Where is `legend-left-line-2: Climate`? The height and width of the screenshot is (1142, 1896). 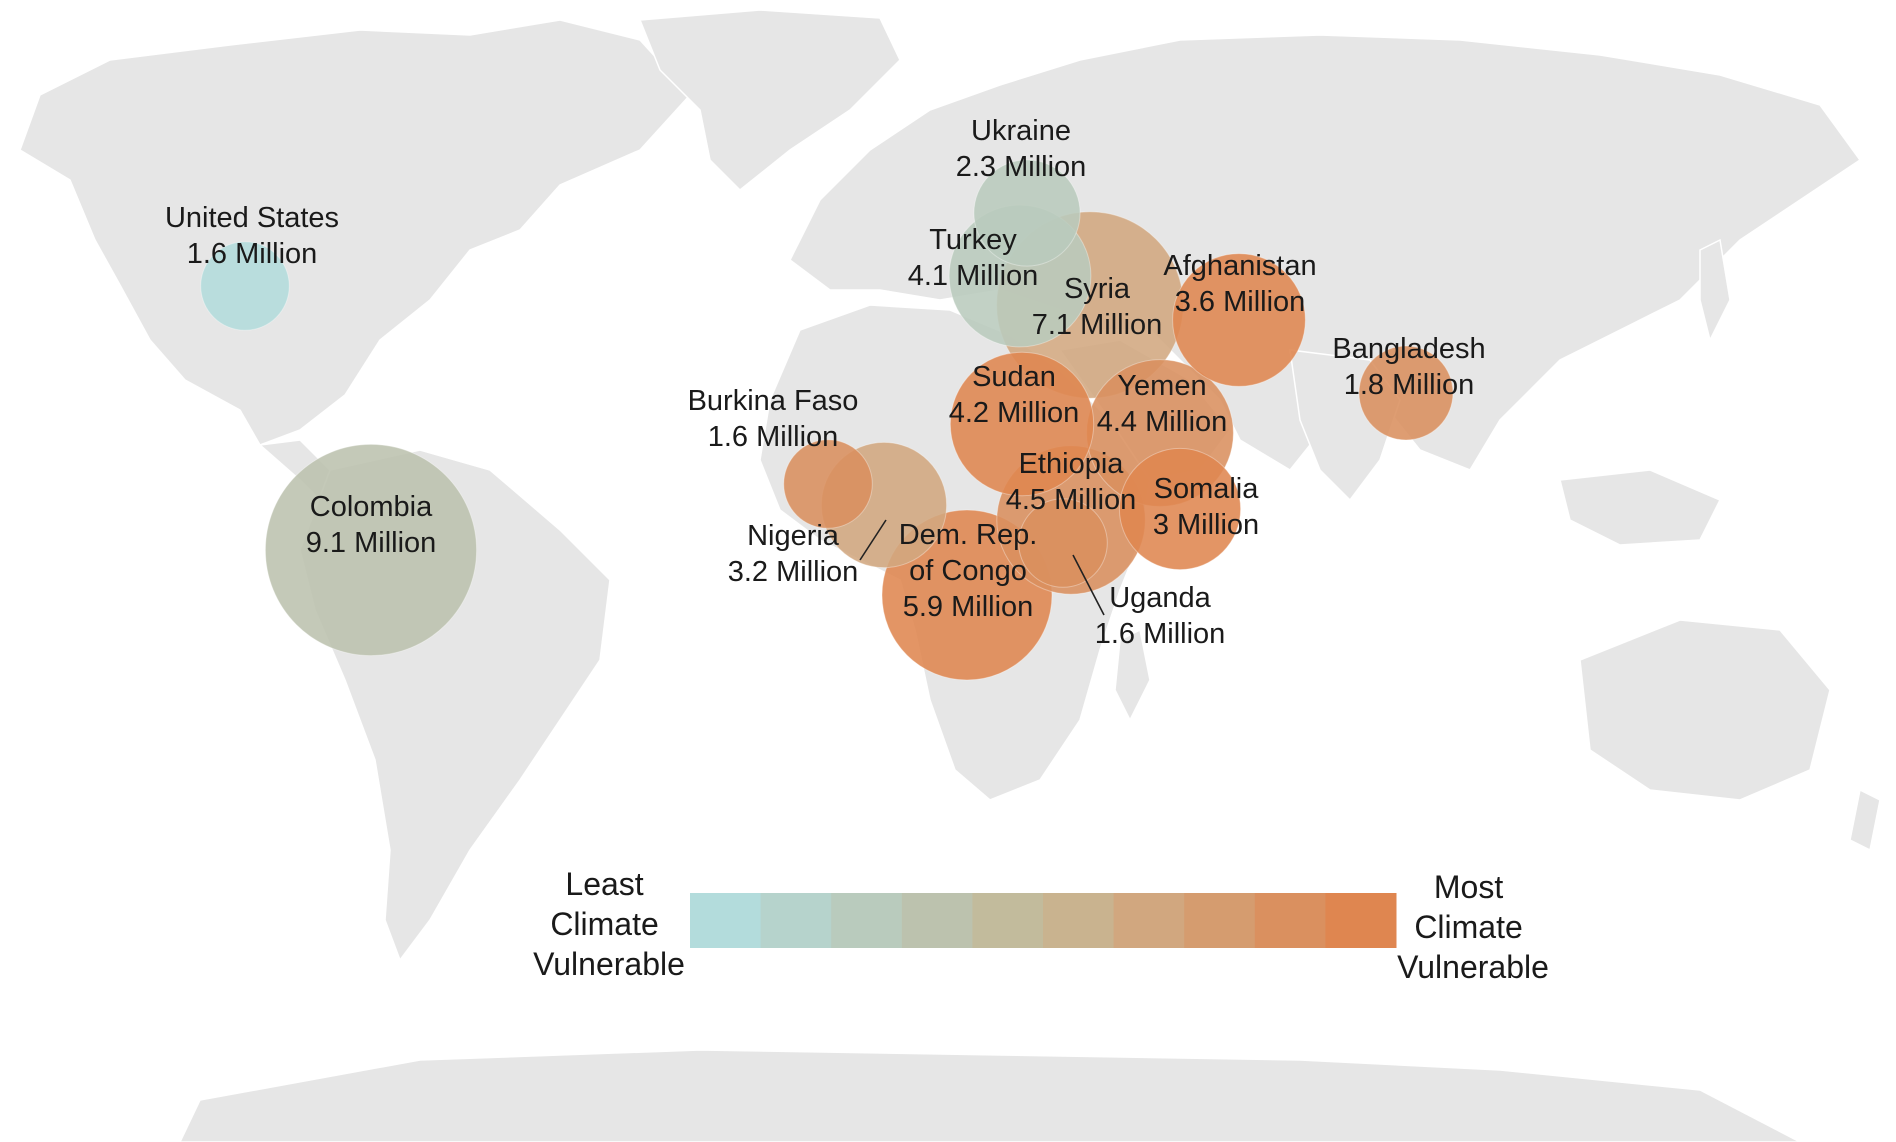
legend-left-line-2: Climate is located at coordinates (604, 924).